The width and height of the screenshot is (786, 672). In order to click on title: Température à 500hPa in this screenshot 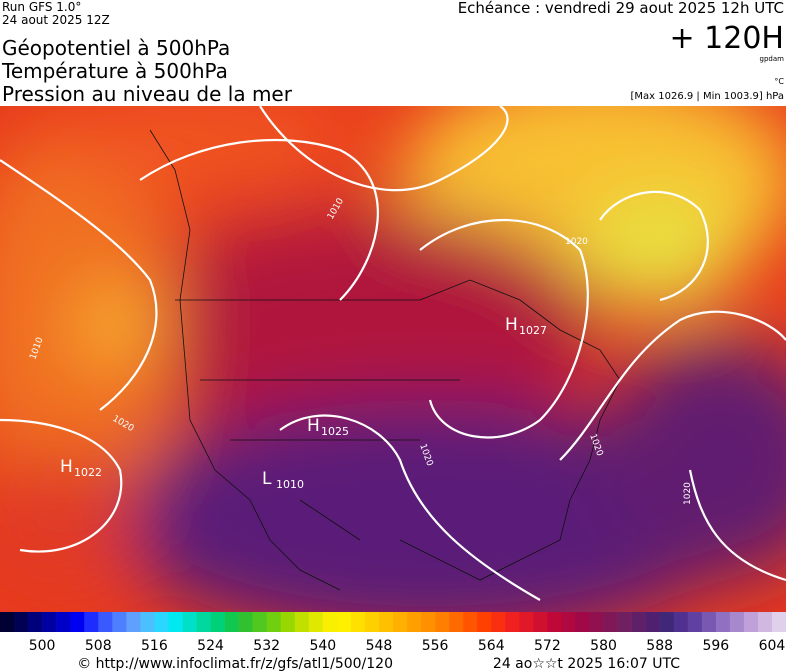, I will do `click(114, 71)`.